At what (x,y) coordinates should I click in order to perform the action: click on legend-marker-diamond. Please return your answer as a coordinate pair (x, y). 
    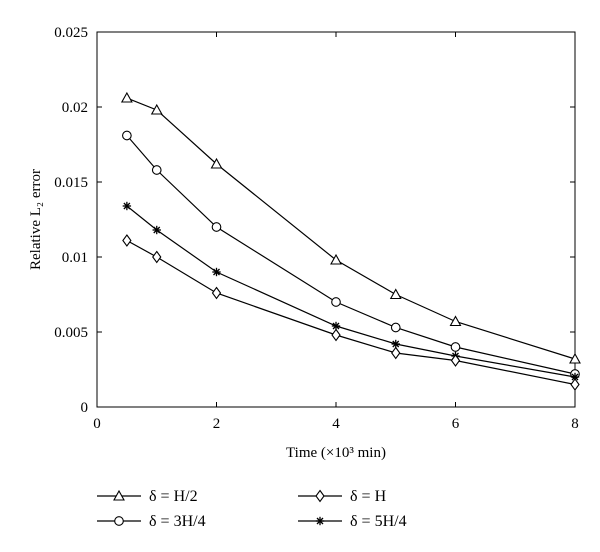
    Looking at the image, I should click on (320, 496).